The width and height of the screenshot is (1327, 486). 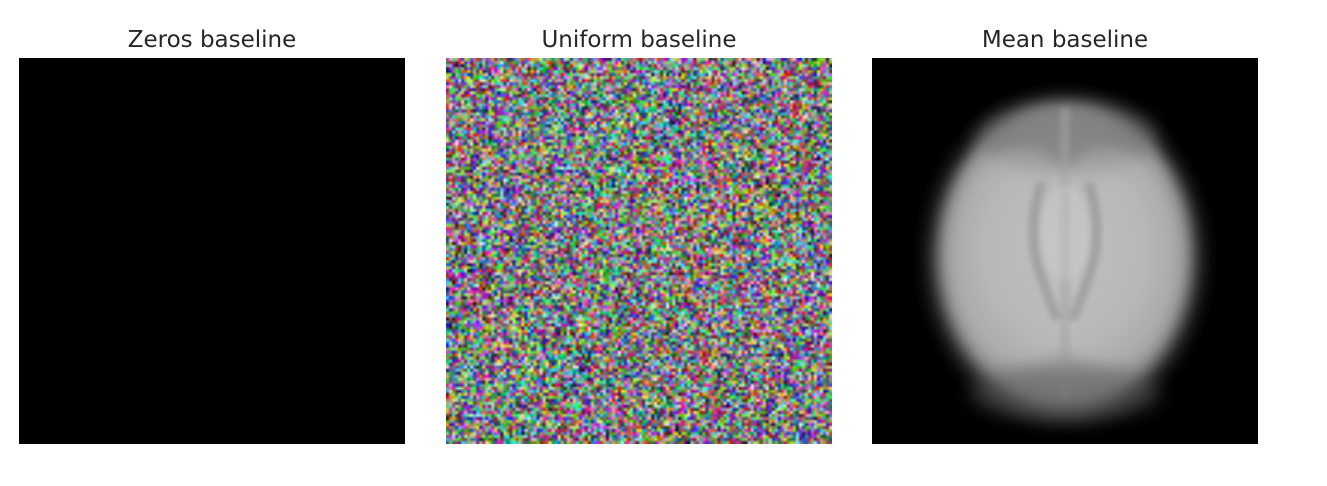 I want to click on panel-title: Uniform baseline, so click(x=639, y=40).